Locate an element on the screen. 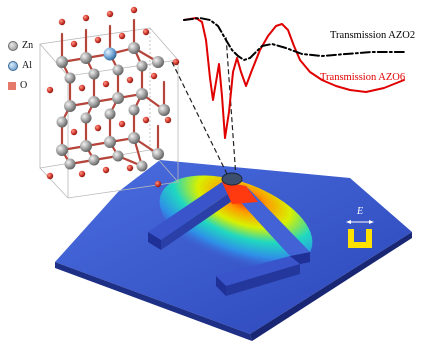 The image size is (426, 354). resonator-top-bar is located at coordinates (191, 211).